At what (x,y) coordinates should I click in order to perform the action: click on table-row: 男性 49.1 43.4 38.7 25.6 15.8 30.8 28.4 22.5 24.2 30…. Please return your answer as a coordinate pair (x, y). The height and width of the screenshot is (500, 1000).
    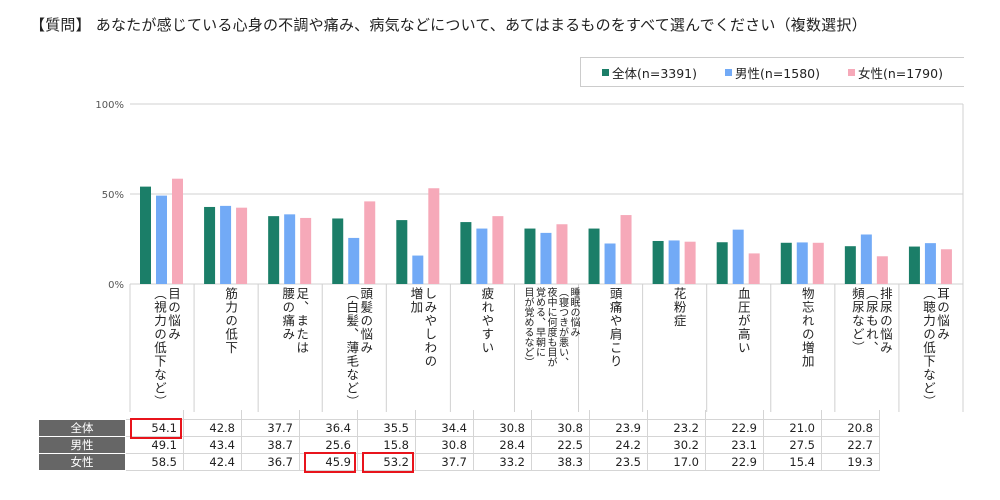
    Looking at the image, I should click on (459, 445).